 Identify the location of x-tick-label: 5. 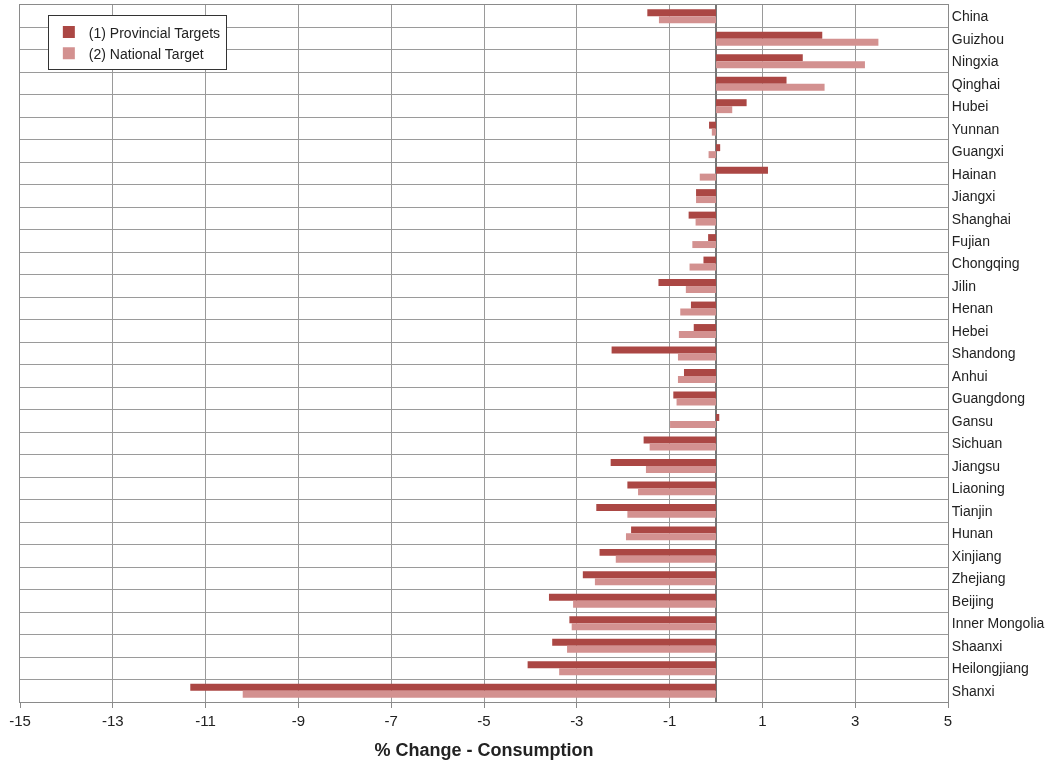
(948, 720).